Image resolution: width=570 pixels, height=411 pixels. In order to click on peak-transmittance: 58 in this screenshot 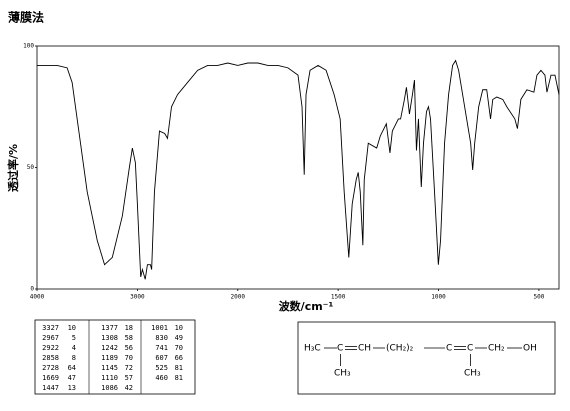, I will do `click(129, 338)`.